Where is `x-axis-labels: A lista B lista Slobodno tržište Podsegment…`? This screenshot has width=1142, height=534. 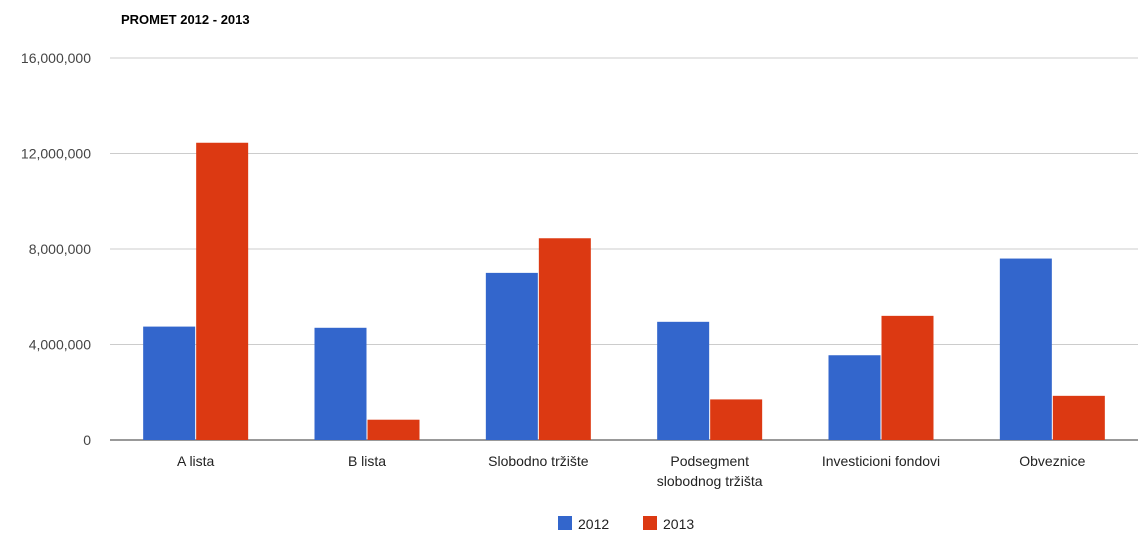
x-axis-labels: A lista B lista Slobodno tržište Podsegment… is located at coordinates (631, 471).